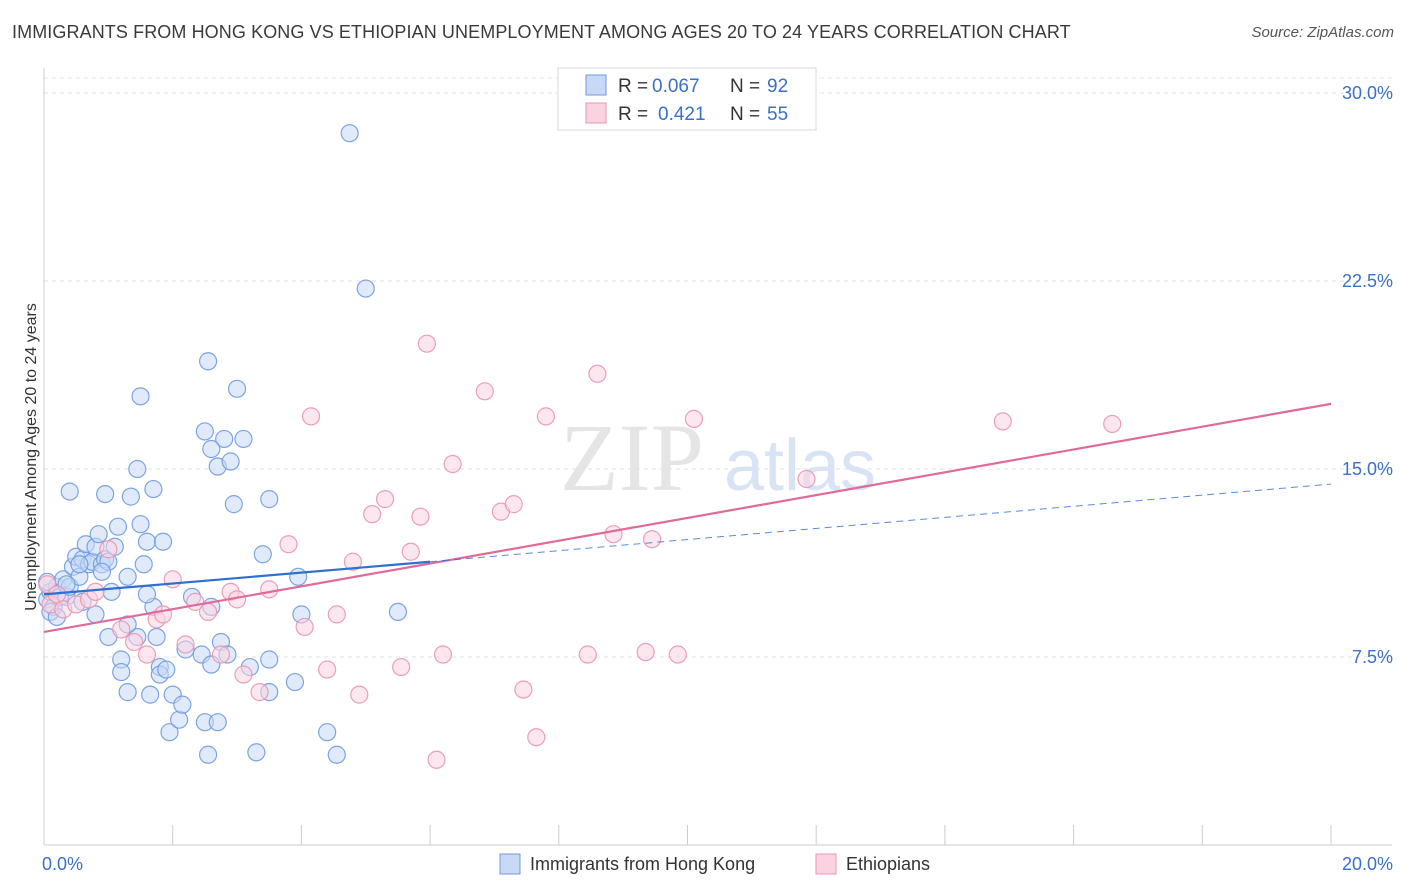 This screenshot has width=1406, height=892. What do you see at coordinates (800, 466) in the screenshot?
I see `watermark-atlas: atlas` at bounding box center [800, 466].